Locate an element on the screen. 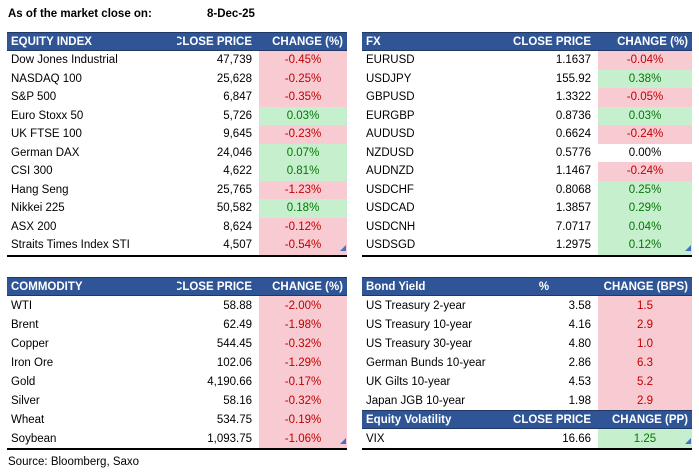 This screenshot has height=476, width=699. close-price: 50,582 is located at coordinates (234, 208).